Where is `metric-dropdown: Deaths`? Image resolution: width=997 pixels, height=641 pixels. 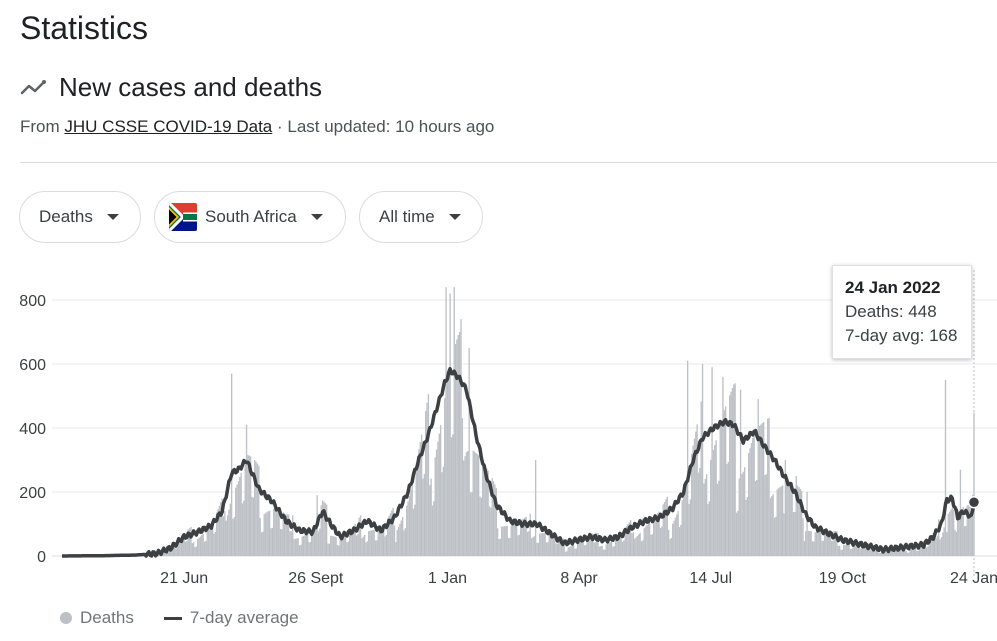 metric-dropdown: Deaths is located at coordinates (80, 217).